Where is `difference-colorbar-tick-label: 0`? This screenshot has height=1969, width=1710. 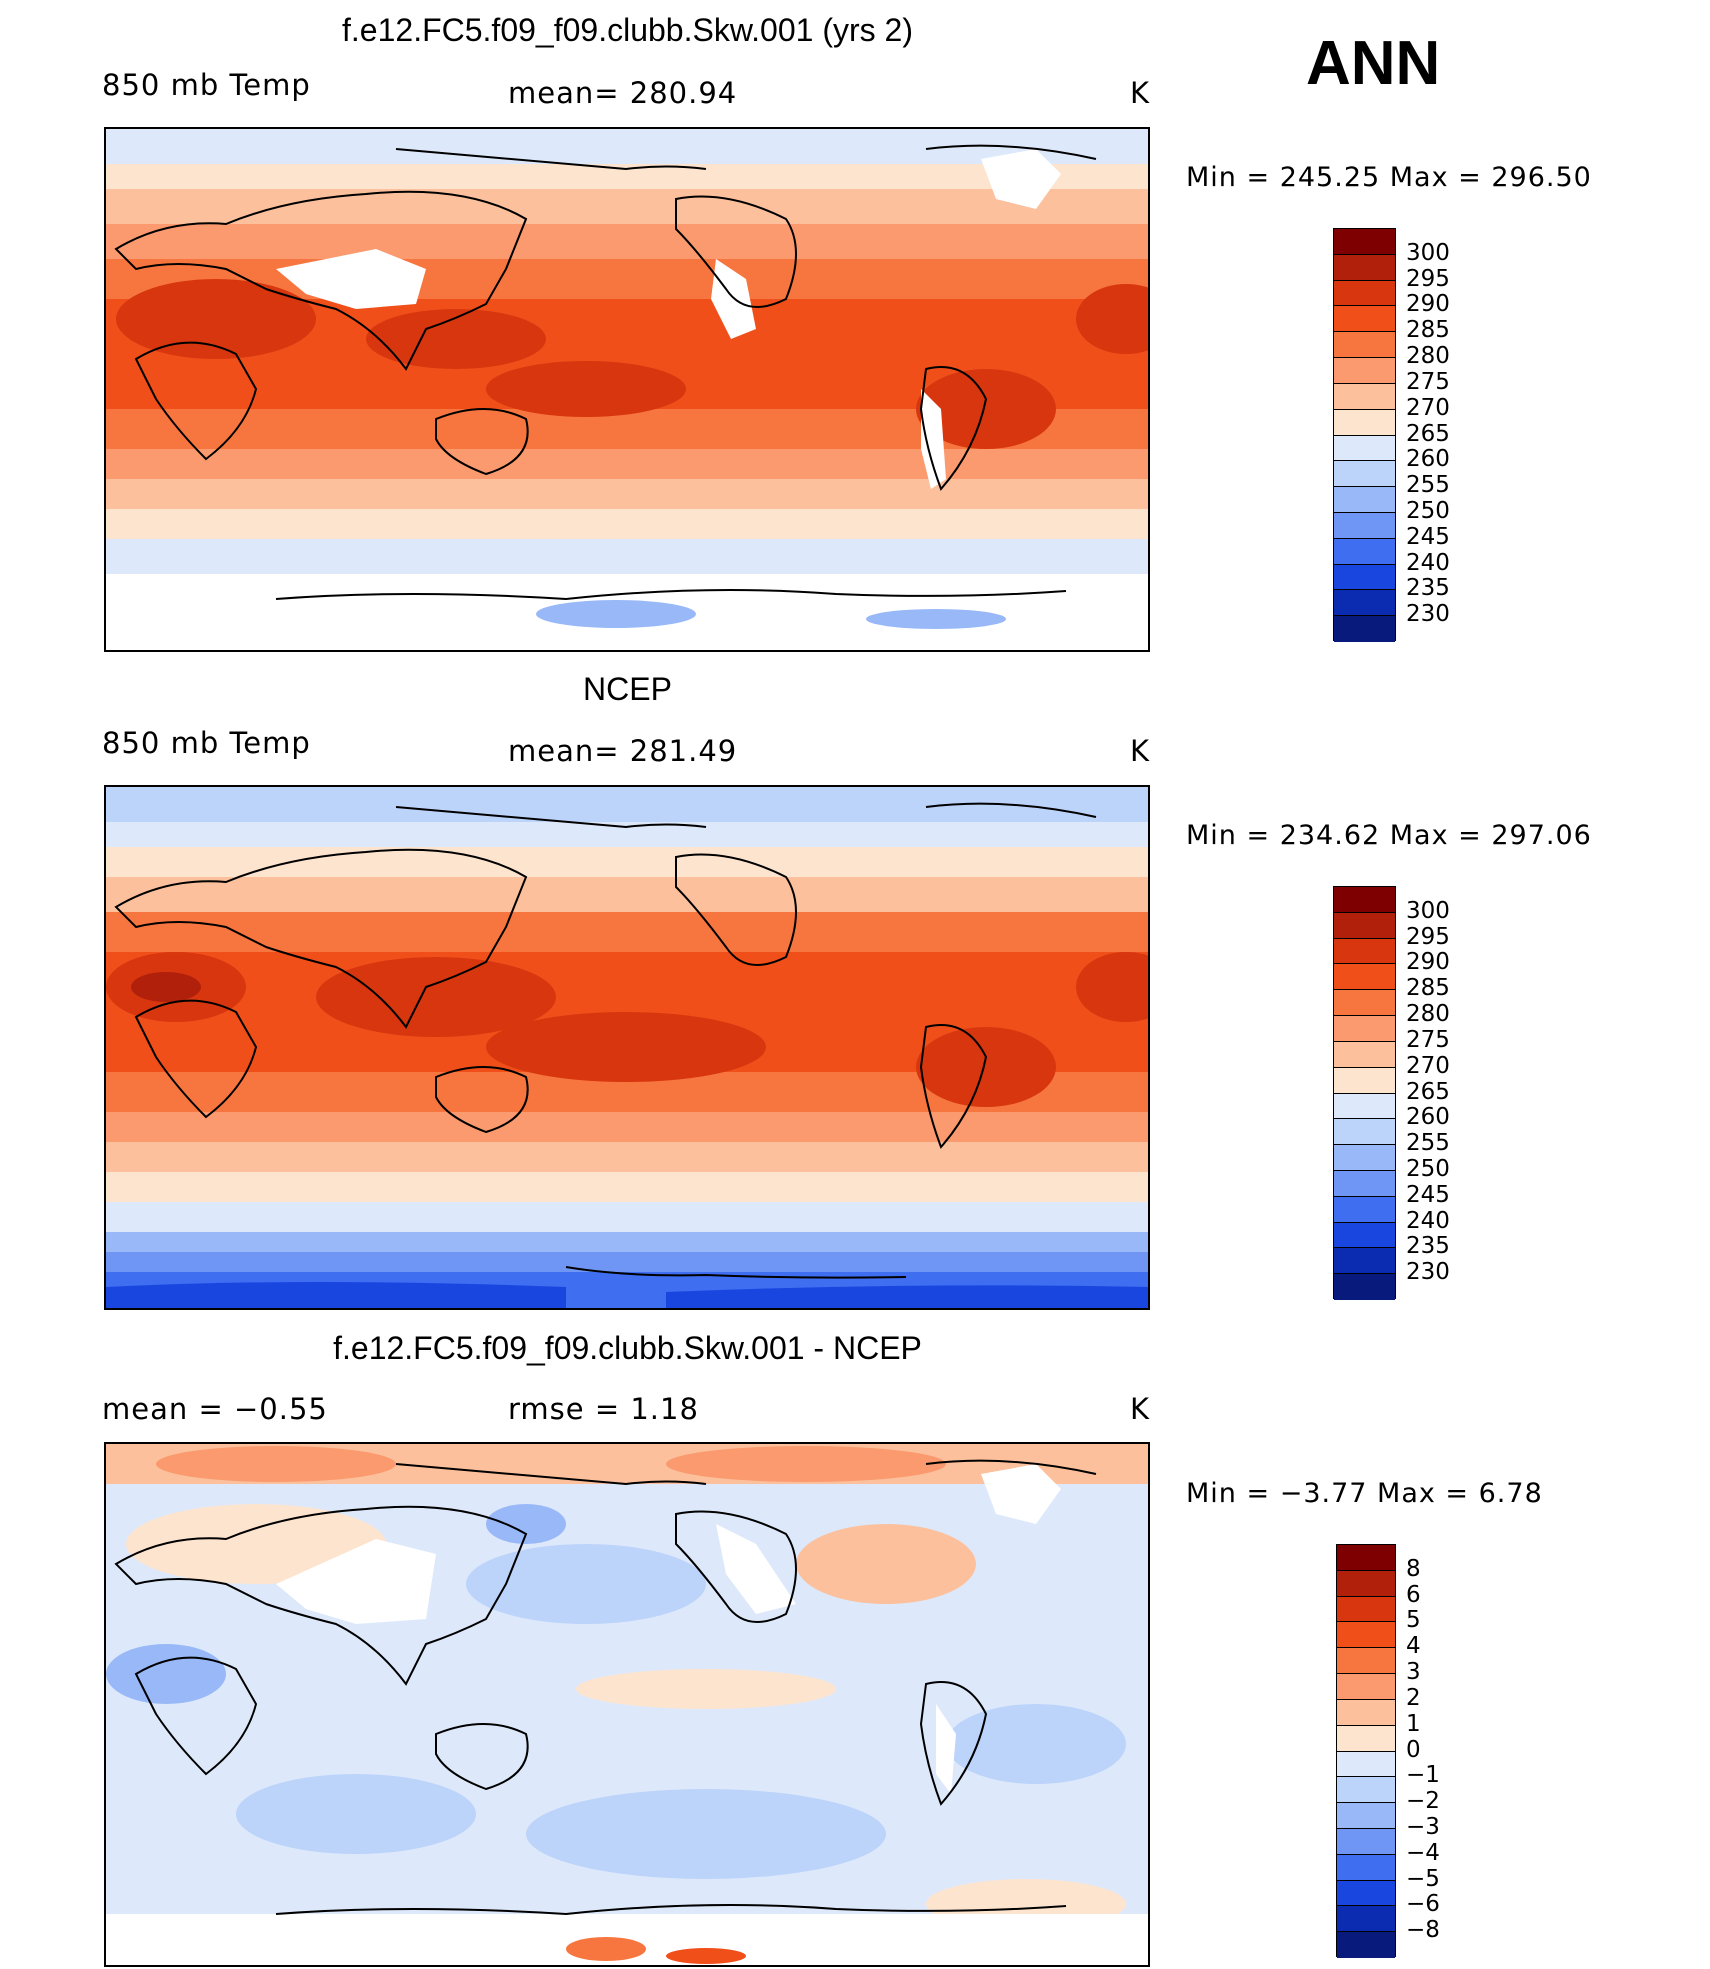 difference-colorbar-tick-label: 0 is located at coordinates (1413, 1749).